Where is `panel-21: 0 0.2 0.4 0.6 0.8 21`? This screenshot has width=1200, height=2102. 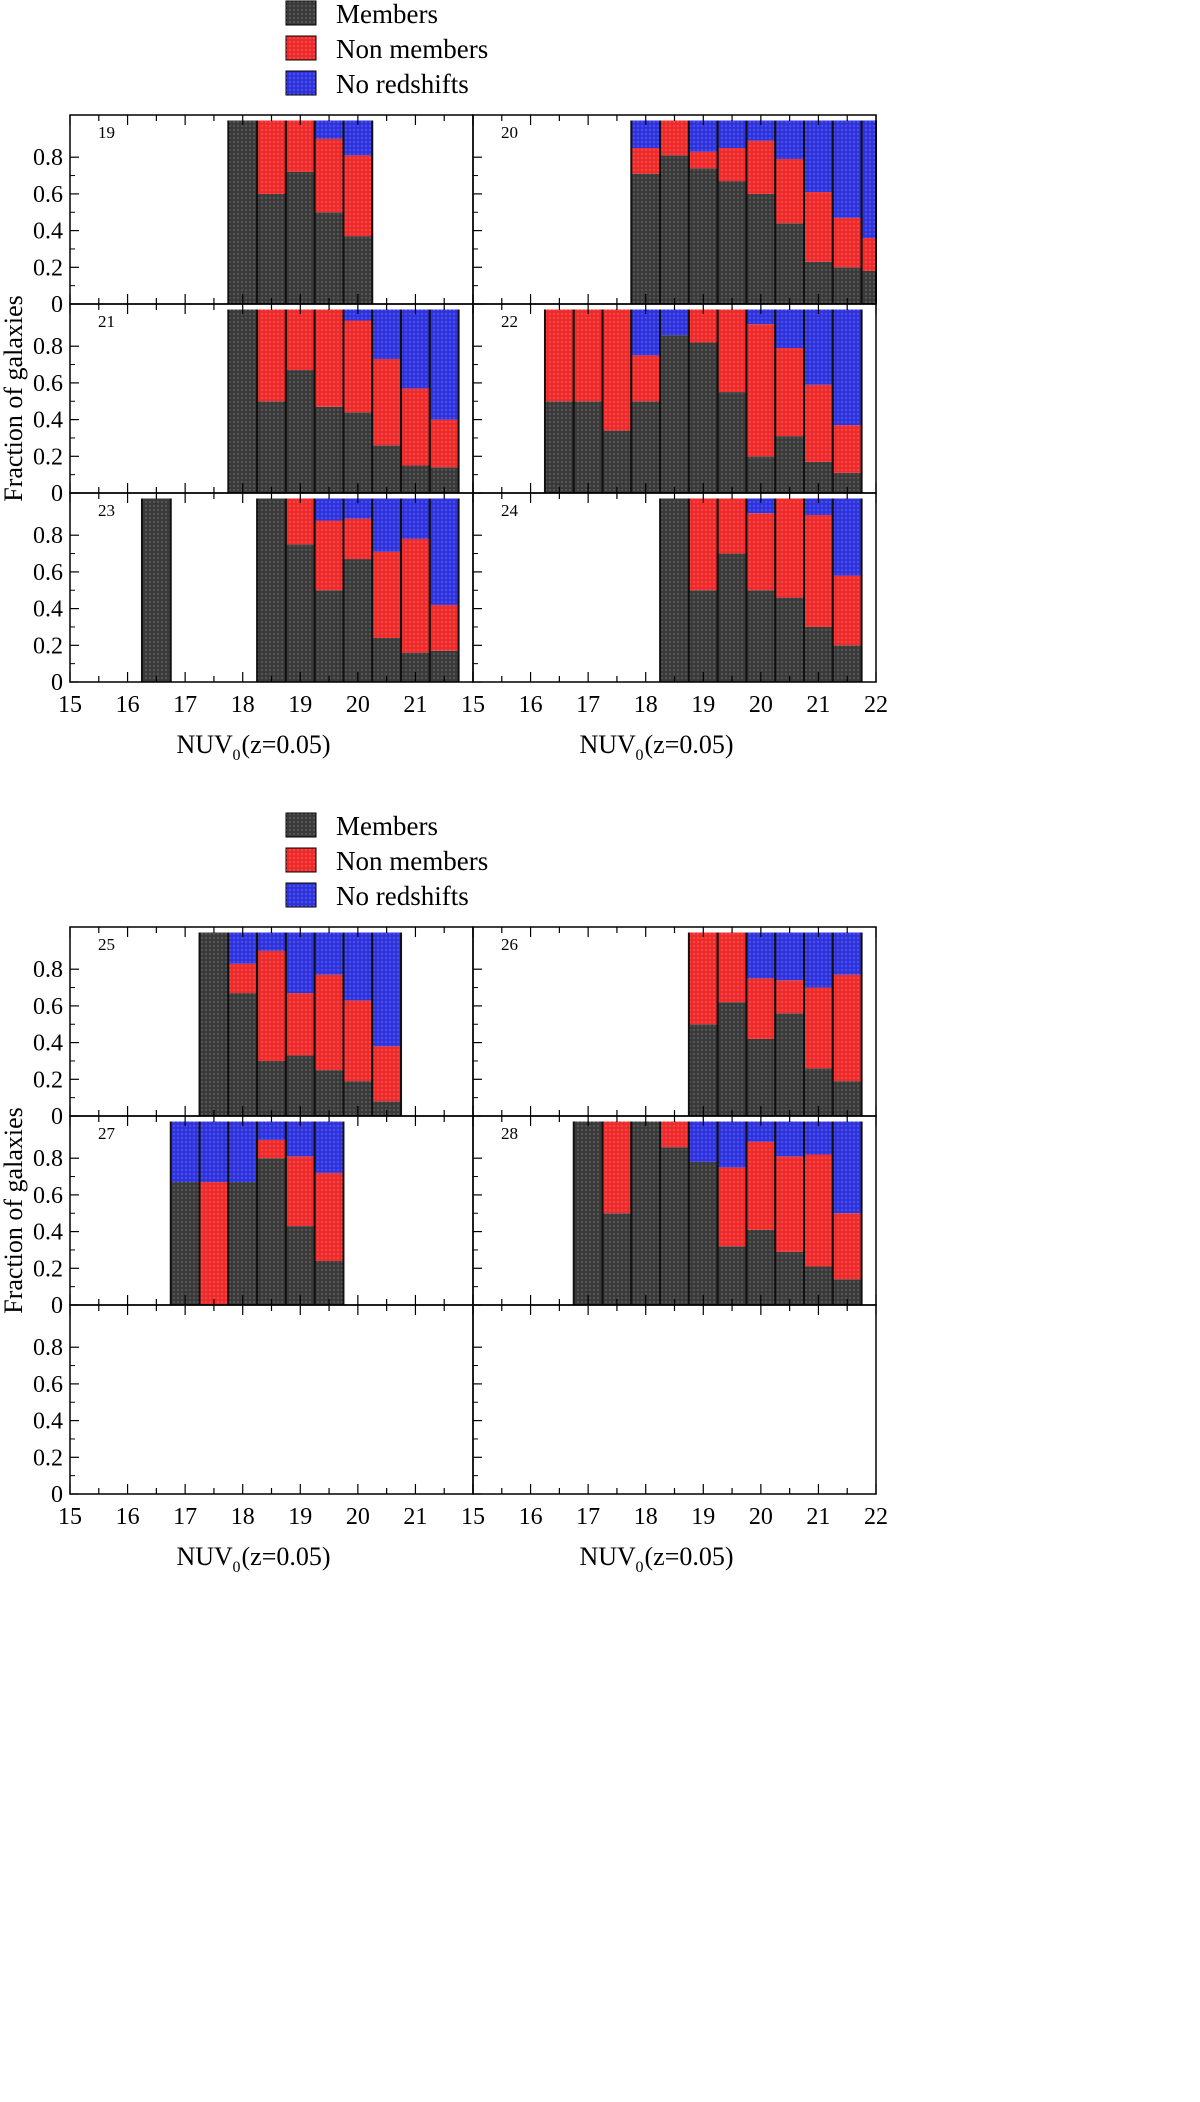 panel-21: 0 0.2 0.4 0.6 0.8 21 is located at coordinates (253, 405).